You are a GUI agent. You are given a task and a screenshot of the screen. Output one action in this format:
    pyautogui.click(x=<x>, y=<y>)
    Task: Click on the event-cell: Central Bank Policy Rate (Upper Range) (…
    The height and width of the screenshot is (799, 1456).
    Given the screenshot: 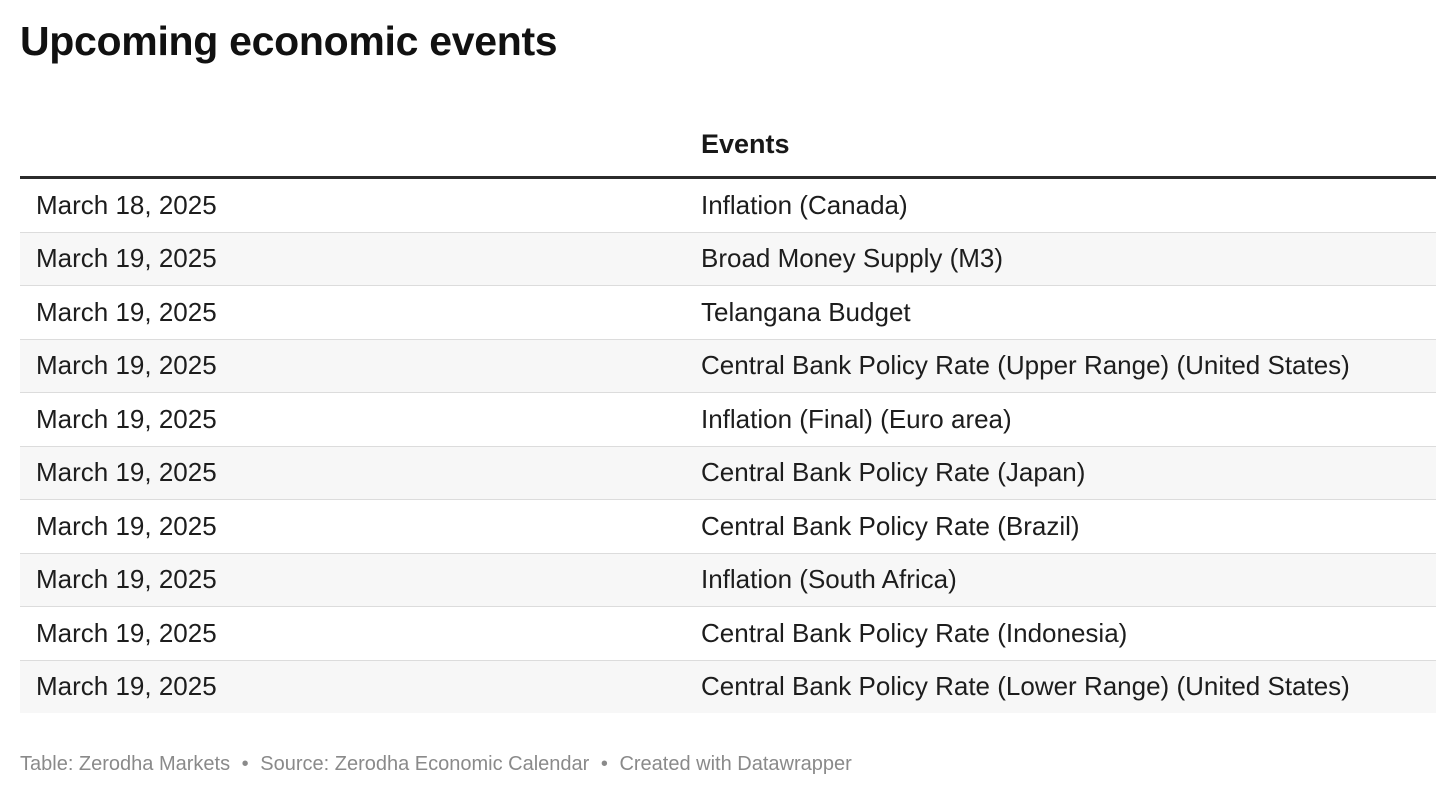 What is the action you would take?
    pyautogui.click(x=1025, y=365)
    